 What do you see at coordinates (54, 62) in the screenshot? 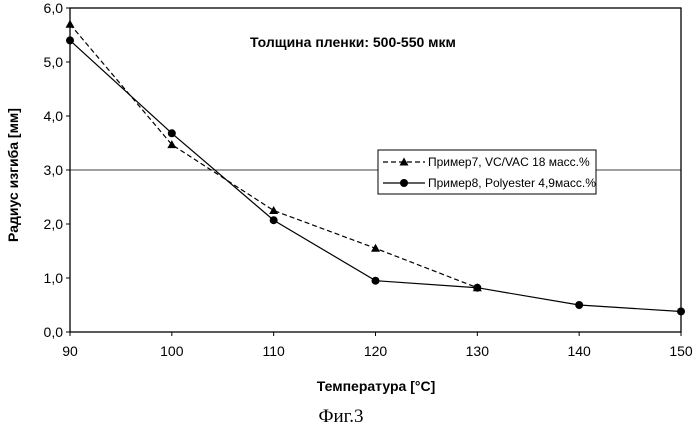
I see `y-tick-label: 5,0` at bounding box center [54, 62].